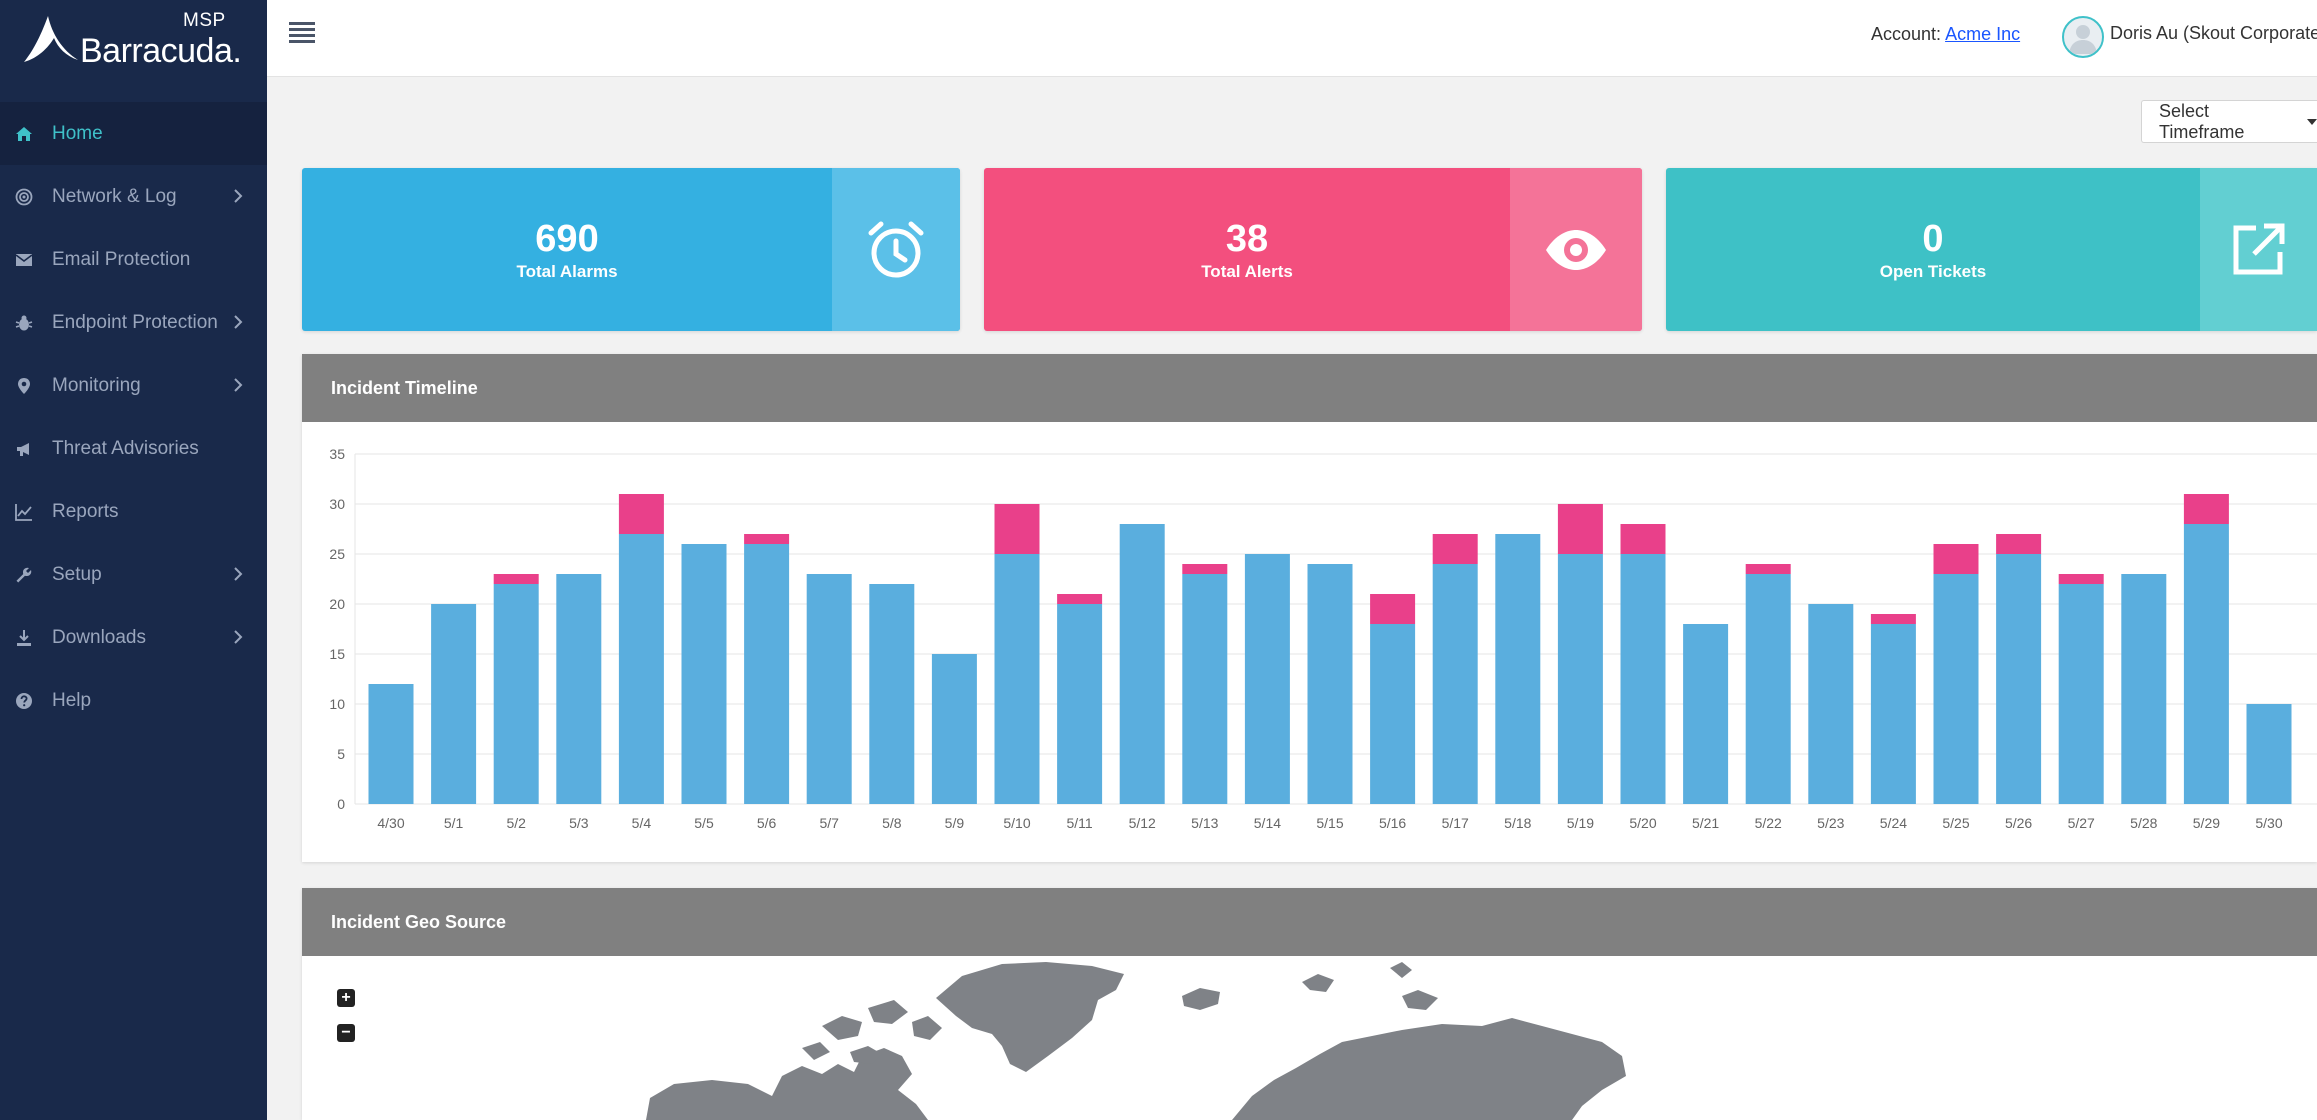 Image resolution: width=2317 pixels, height=1120 pixels. What do you see at coordinates (133, 511) in the screenshot?
I see `sidebar-item-reports: Reports` at bounding box center [133, 511].